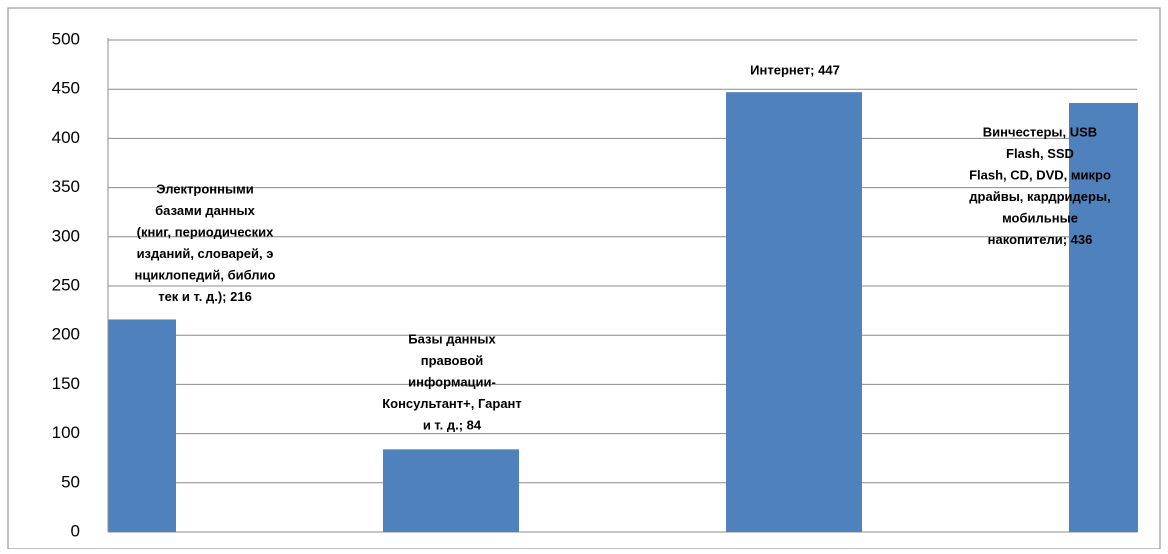 This screenshot has height=554, width=1168. I want to click on y-tick-label: 100, so click(66, 432).